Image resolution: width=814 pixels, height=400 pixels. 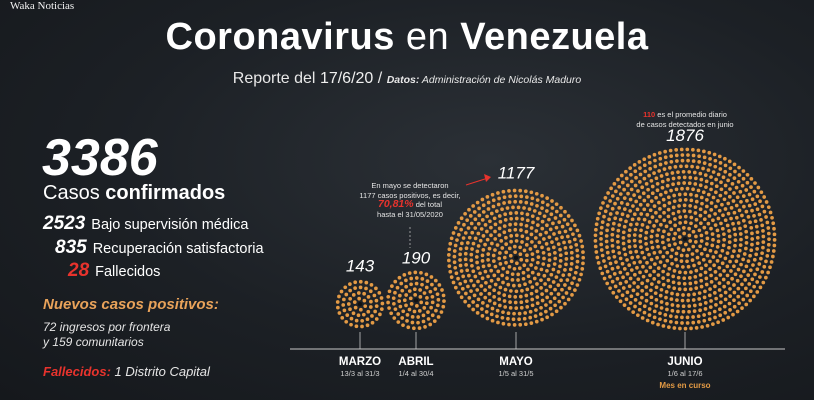 I want to click on deaths-today: Fallecidos: 1 Distrito Capital, so click(x=126, y=371).